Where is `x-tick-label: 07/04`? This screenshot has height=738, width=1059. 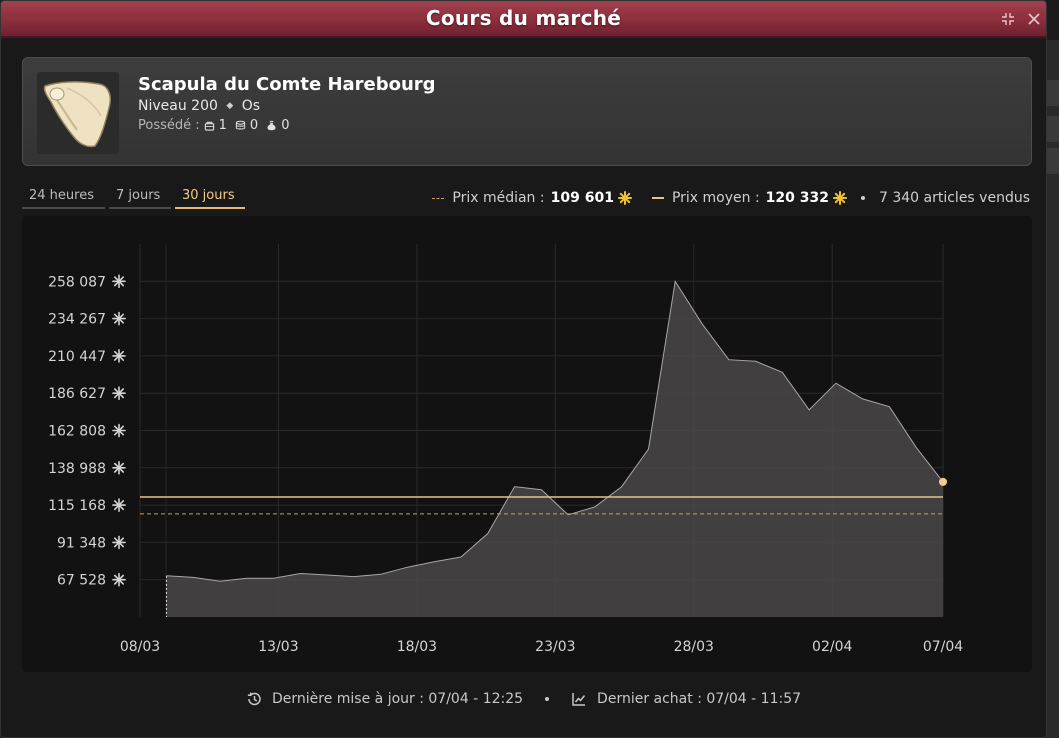
x-tick-label: 07/04 is located at coordinates (943, 647).